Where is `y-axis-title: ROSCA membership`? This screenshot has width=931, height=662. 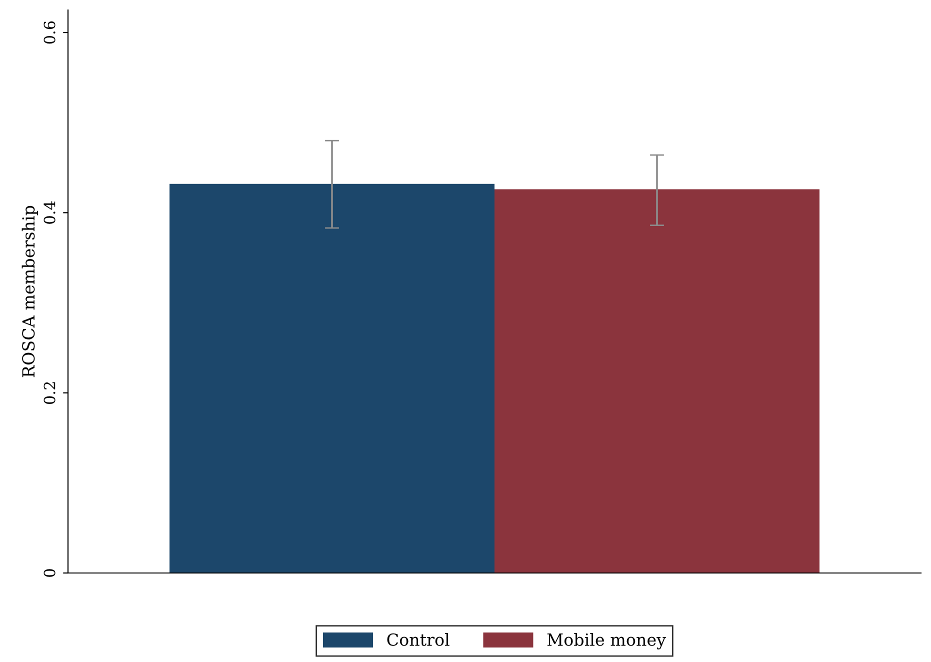 y-axis-title: ROSCA membership is located at coordinates (30, 292).